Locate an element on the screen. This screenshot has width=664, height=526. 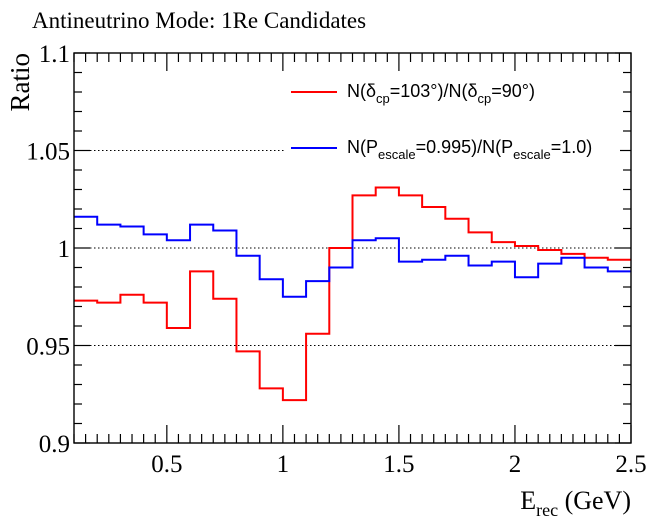
series-p_escale is located at coordinates (352, 256).